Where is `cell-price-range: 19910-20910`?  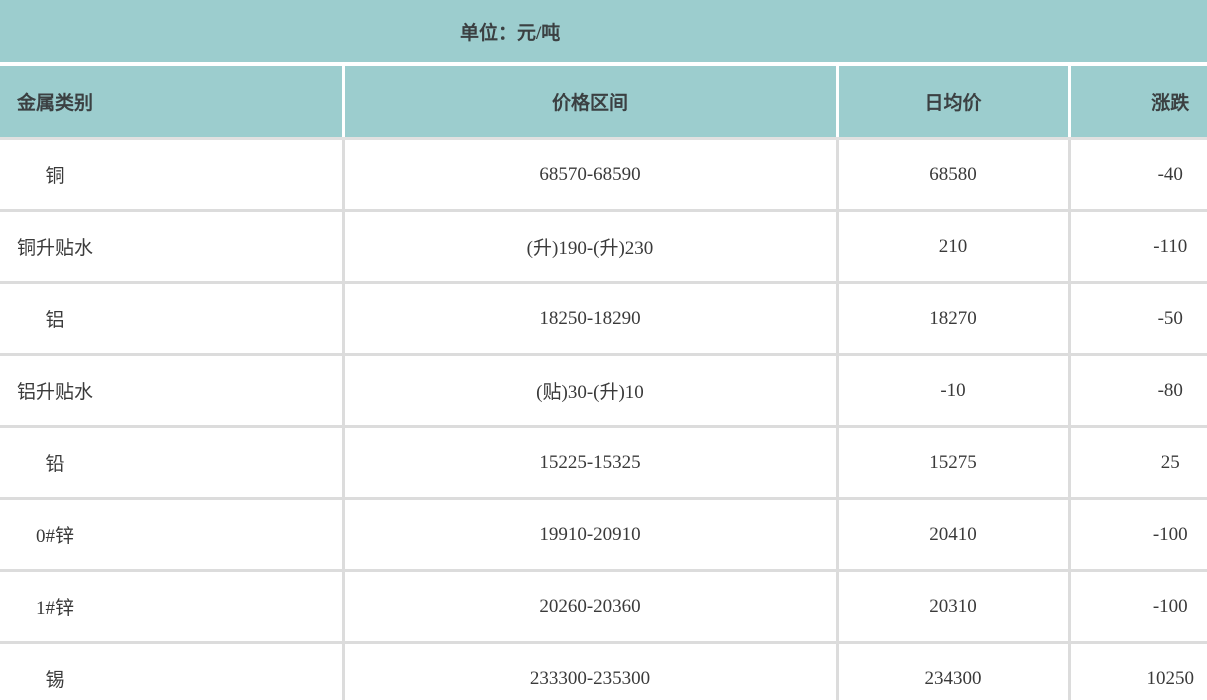 cell-price-range: 19910-20910 is located at coordinates (591, 535).